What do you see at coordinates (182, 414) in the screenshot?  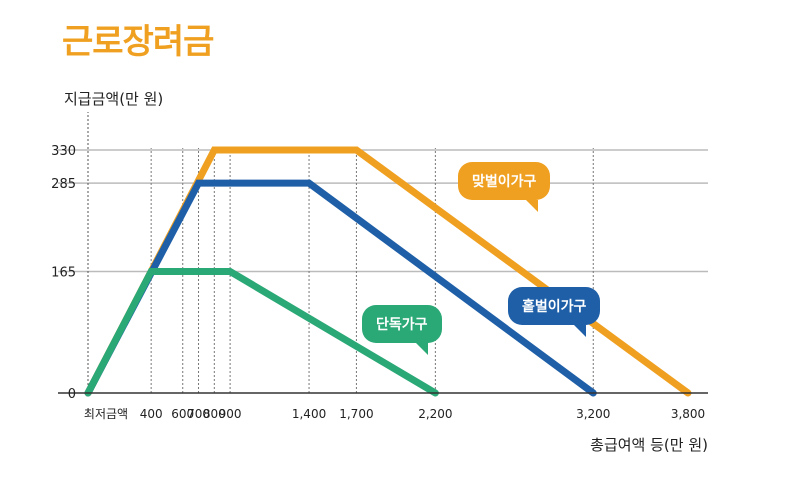 I see `x-tick-label: 600` at bounding box center [182, 414].